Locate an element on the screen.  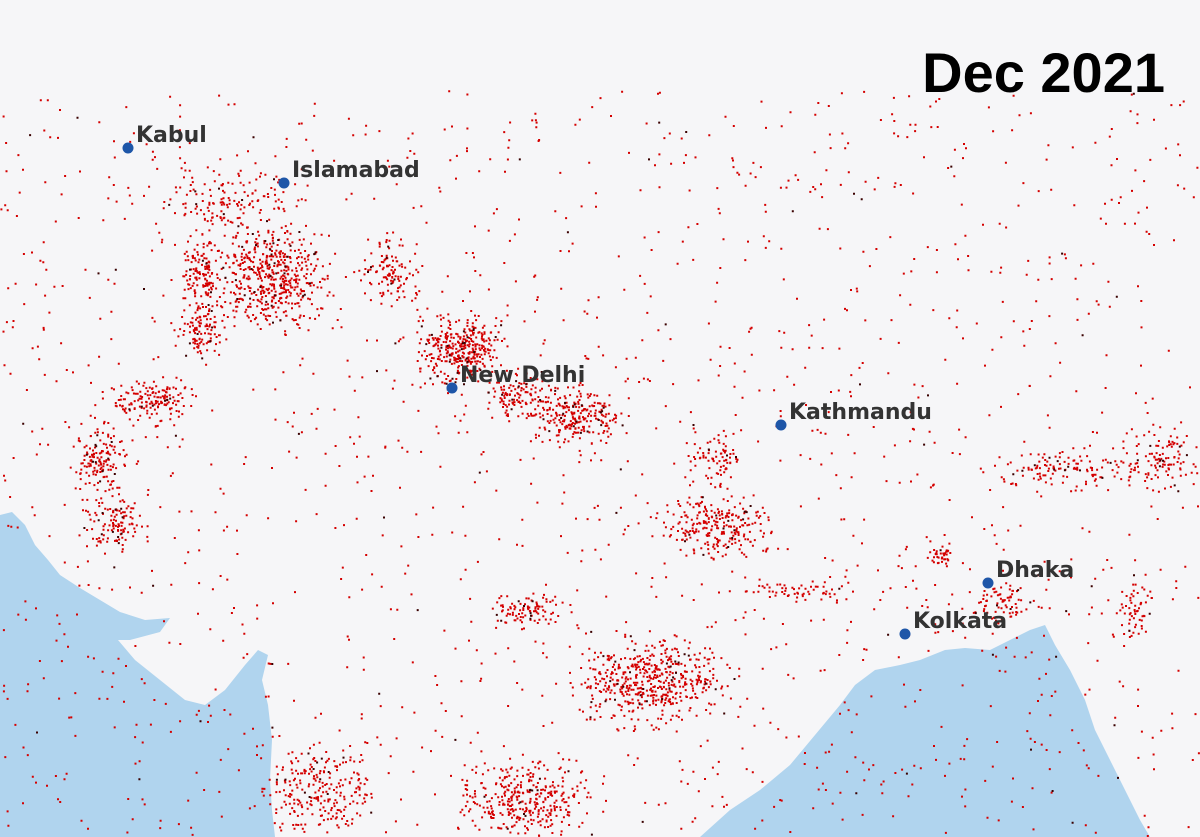
map-title: Dec 2021 is located at coordinates (1043, 72).